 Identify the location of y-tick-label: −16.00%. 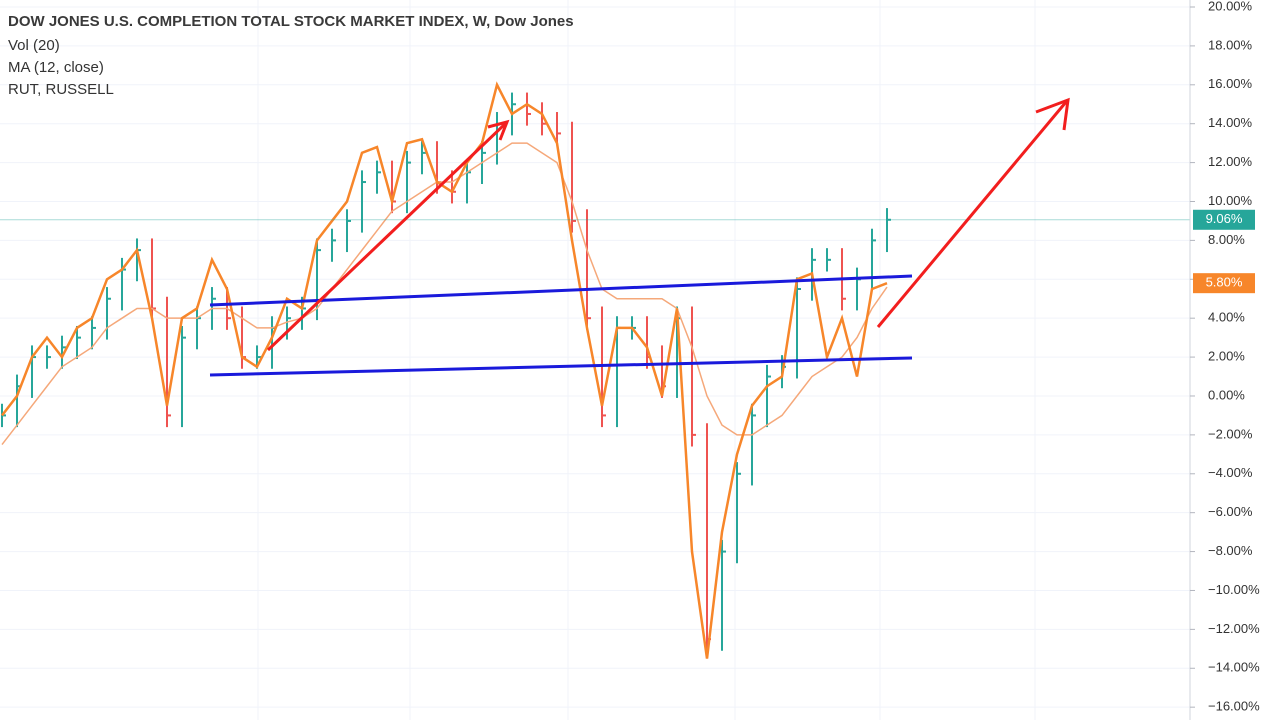
(1234, 706).